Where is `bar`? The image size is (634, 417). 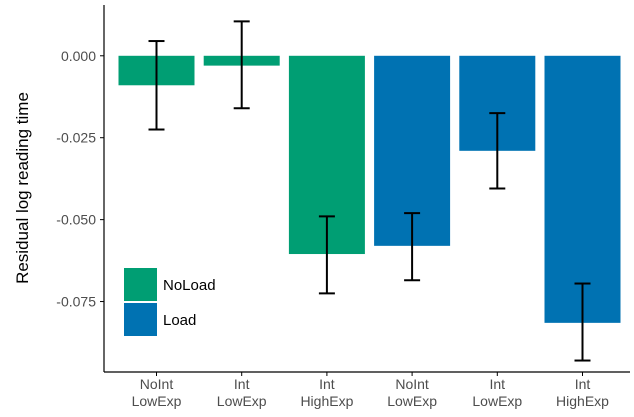
bar is located at coordinates (582, 189).